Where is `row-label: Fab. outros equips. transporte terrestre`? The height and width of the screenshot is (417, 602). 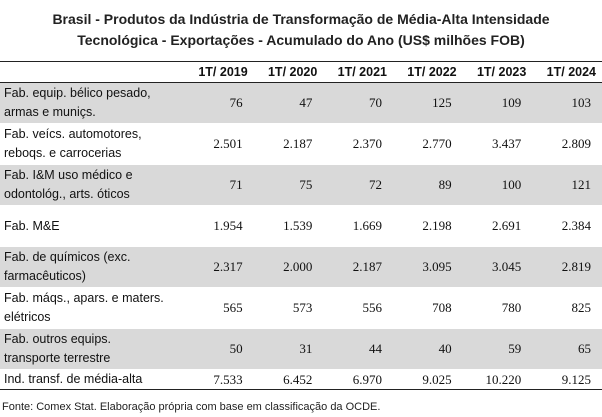 row-label: Fab. outros equips. transporte terrestre is located at coordinates (92, 349).